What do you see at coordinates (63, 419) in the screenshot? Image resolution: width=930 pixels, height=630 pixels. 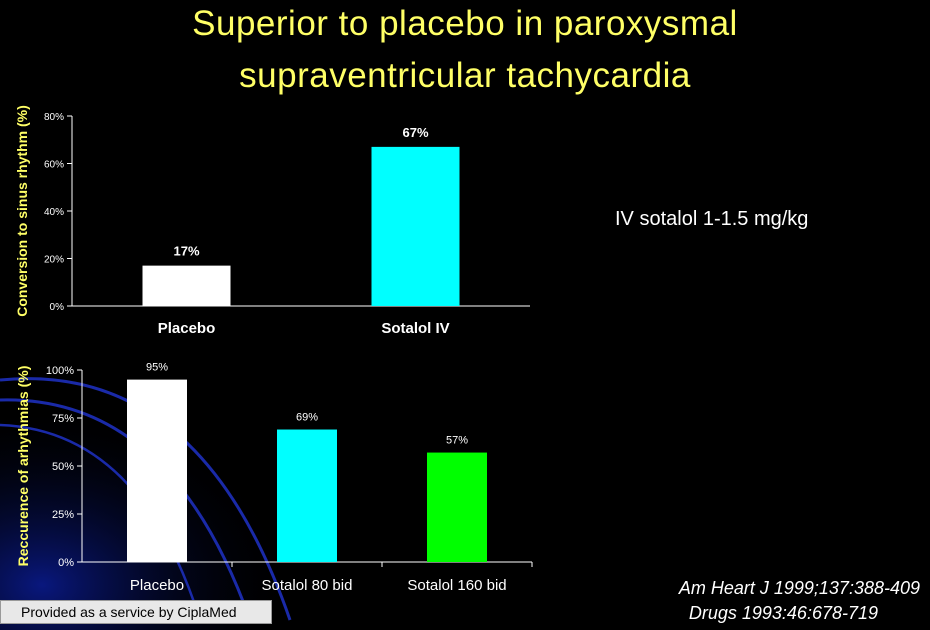 I see `y-tick-label: 75%` at bounding box center [63, 419].